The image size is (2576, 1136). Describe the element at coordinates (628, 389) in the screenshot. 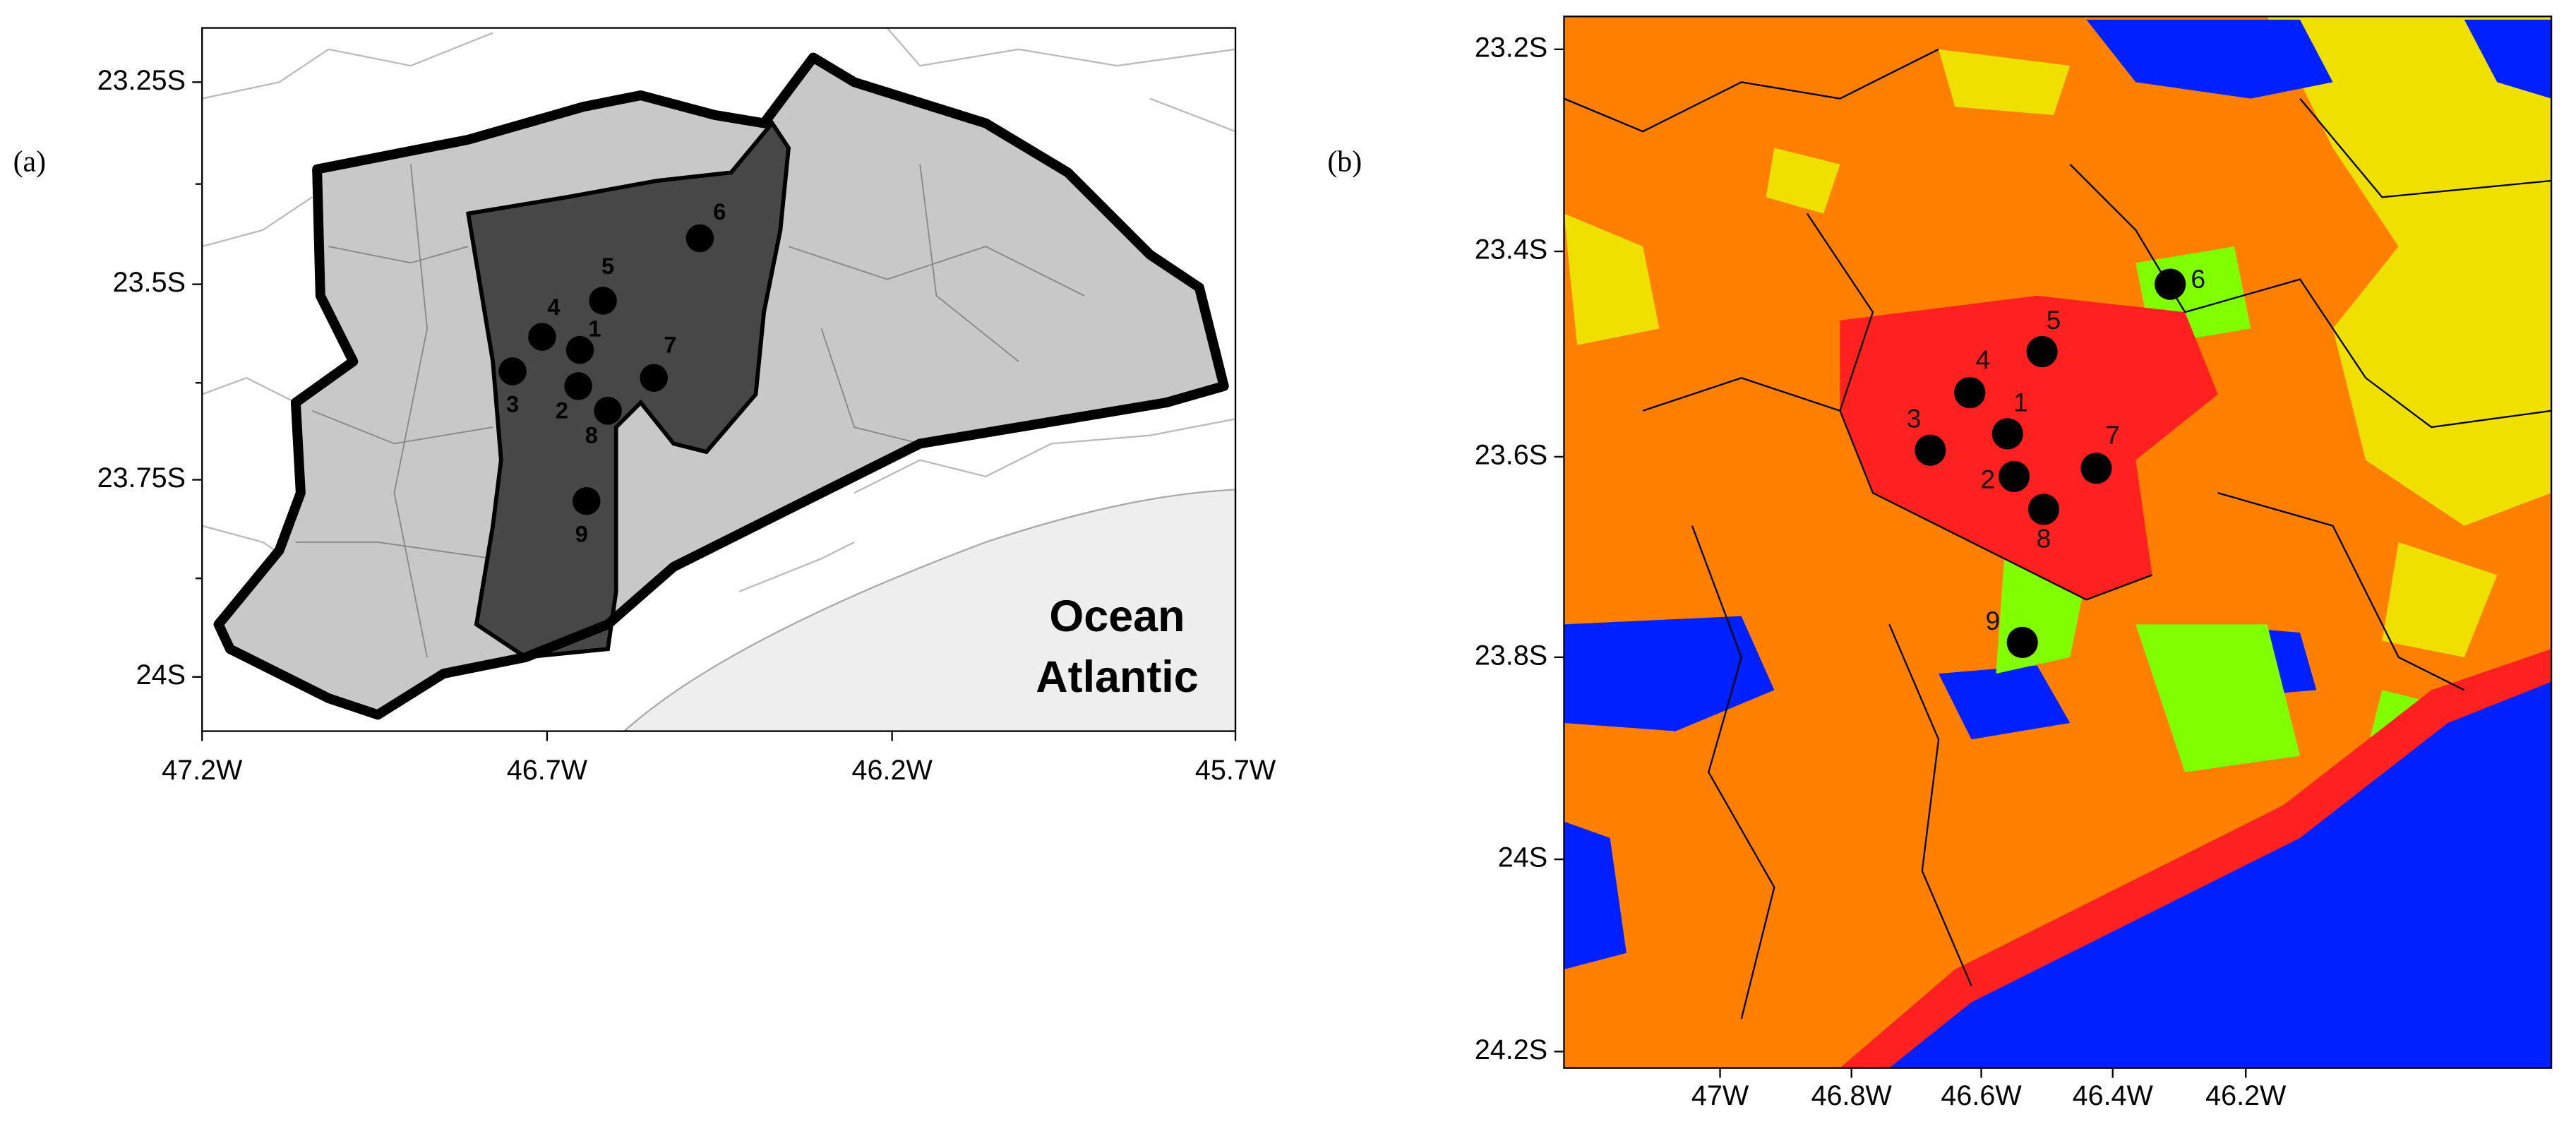

I see `core-region` at that location.